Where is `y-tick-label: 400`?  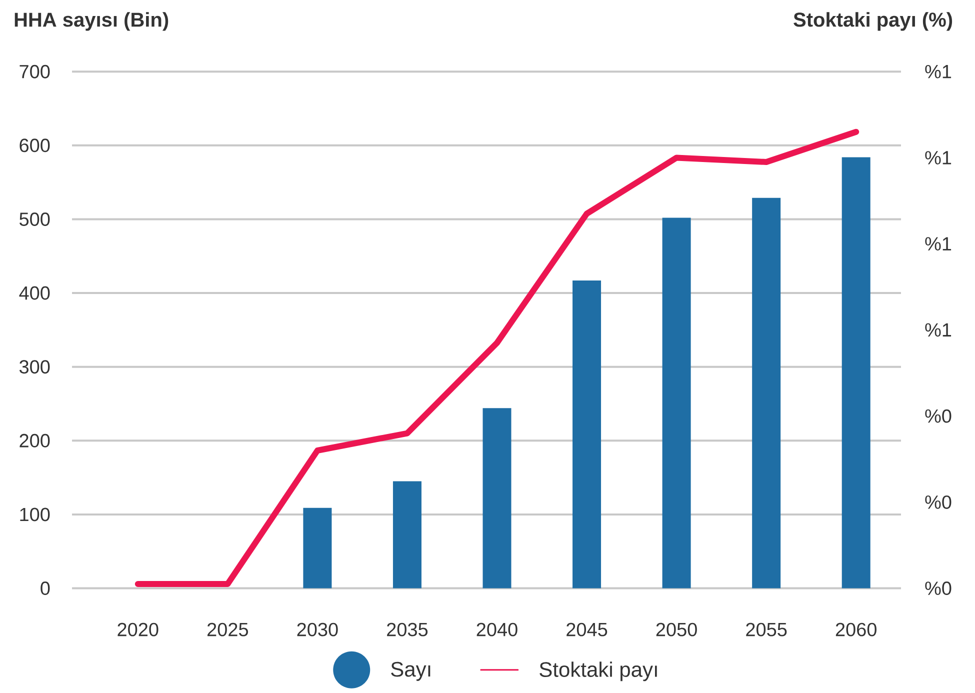 y-tick-label: 400 is located at coordinates (34, 293).